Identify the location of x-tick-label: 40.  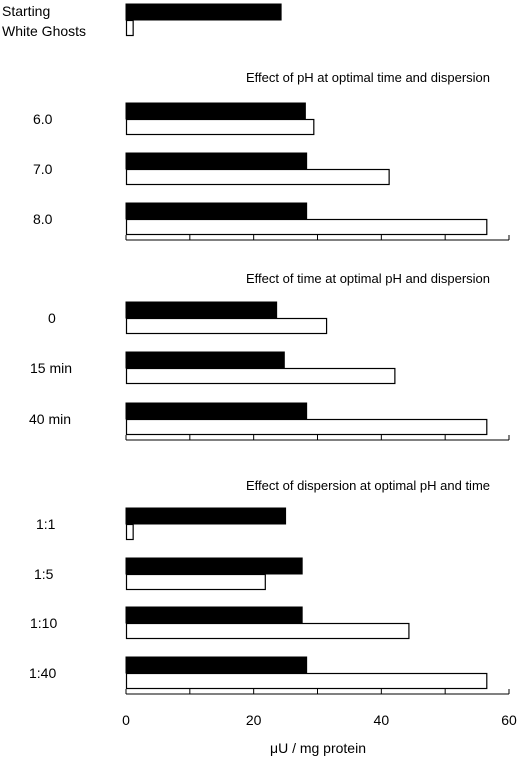
(382, 720).